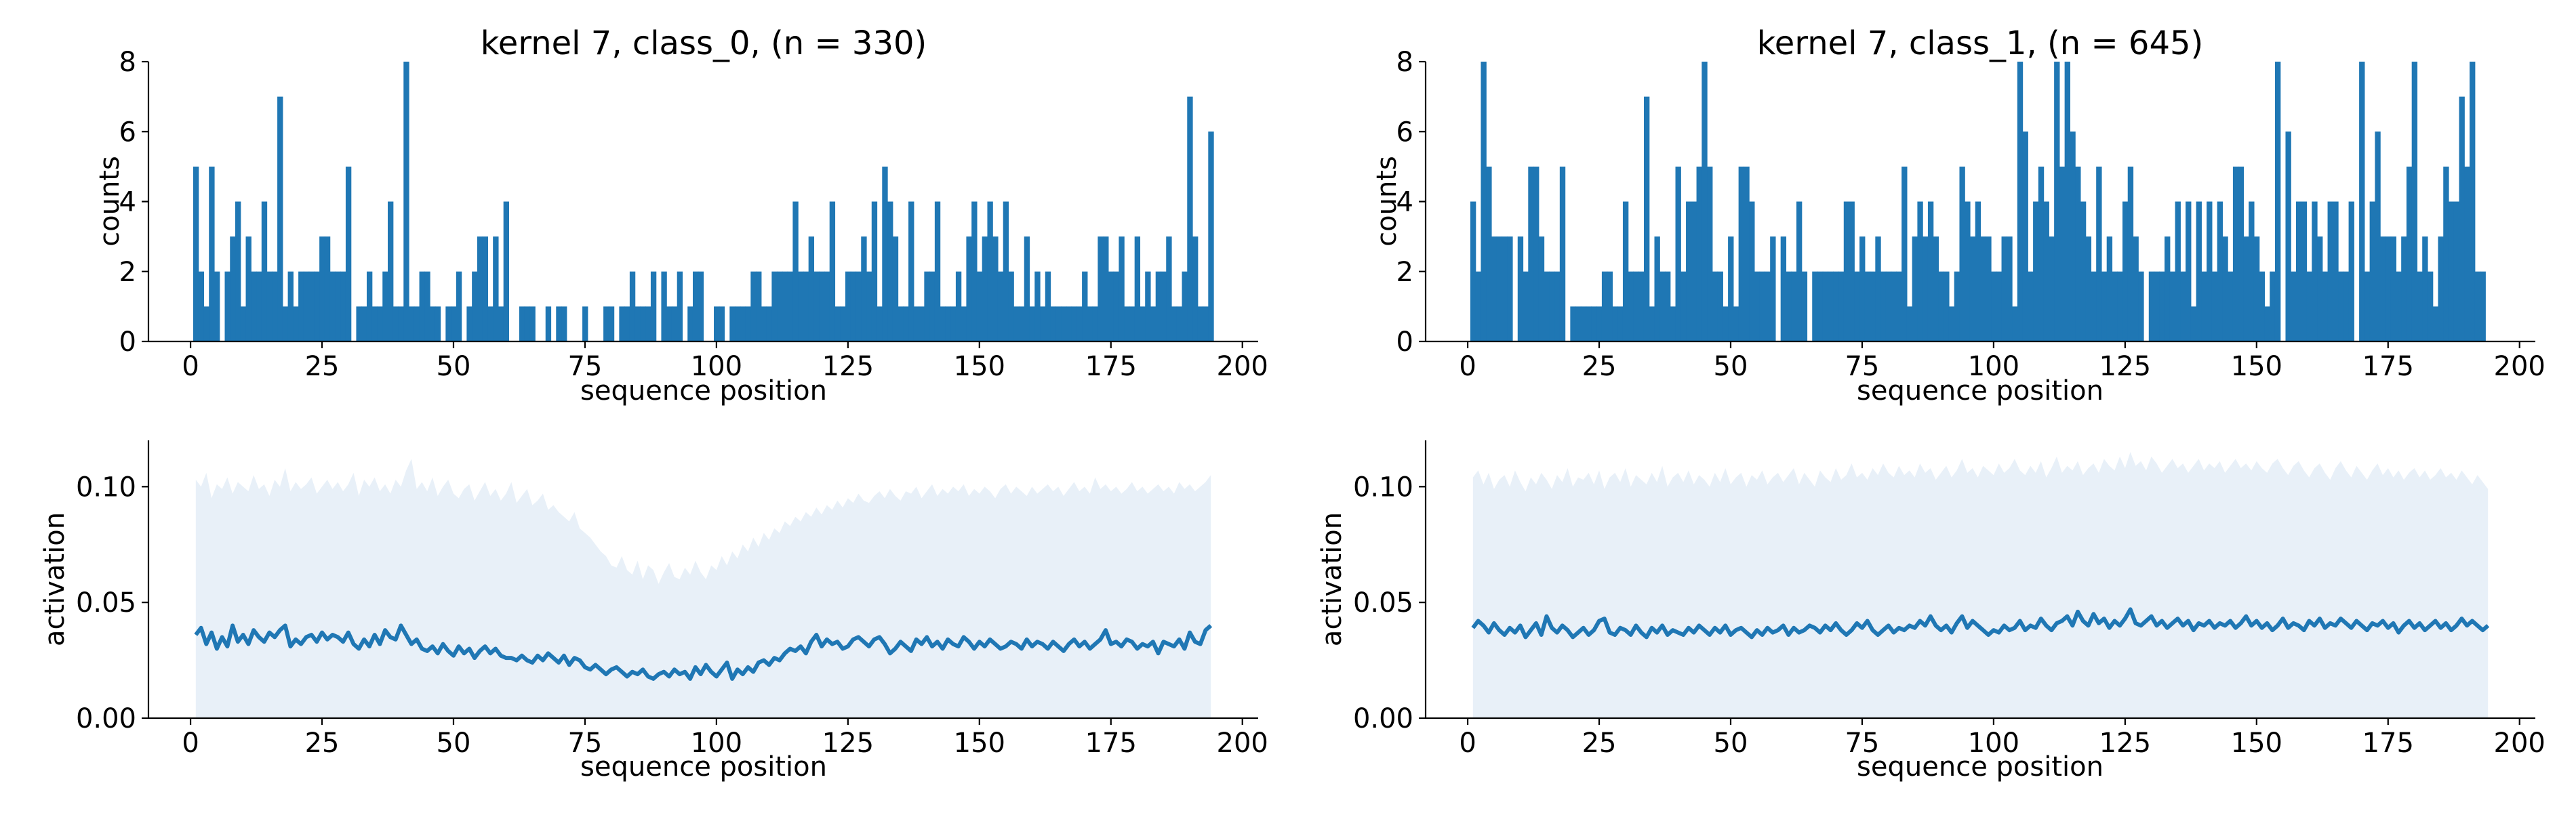 The height and width of the screenshot is (813, 2576). Describe the element at coordinates (703, 202) in the screenshot. I see `bars-group` at that location.